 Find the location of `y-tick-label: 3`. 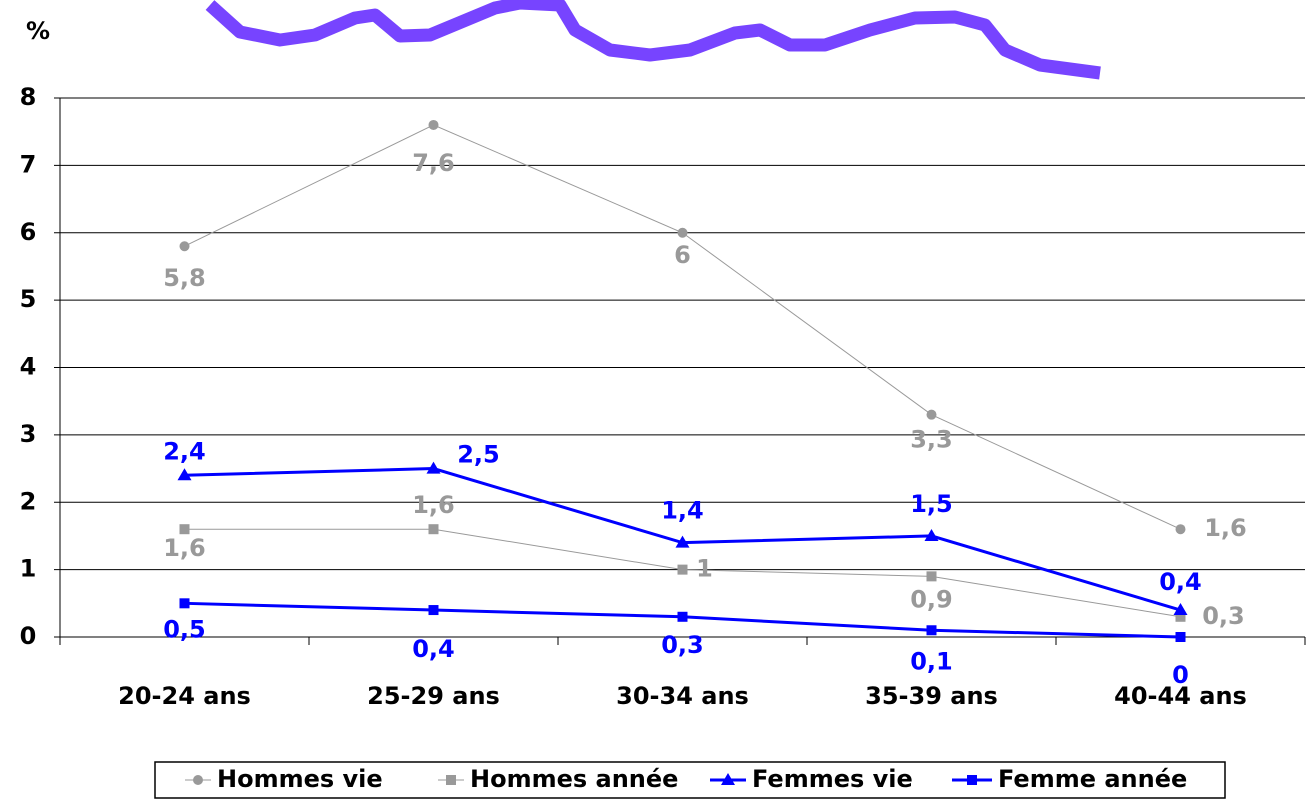

y-tick-label: 3 is located at coordinates (28, 434).